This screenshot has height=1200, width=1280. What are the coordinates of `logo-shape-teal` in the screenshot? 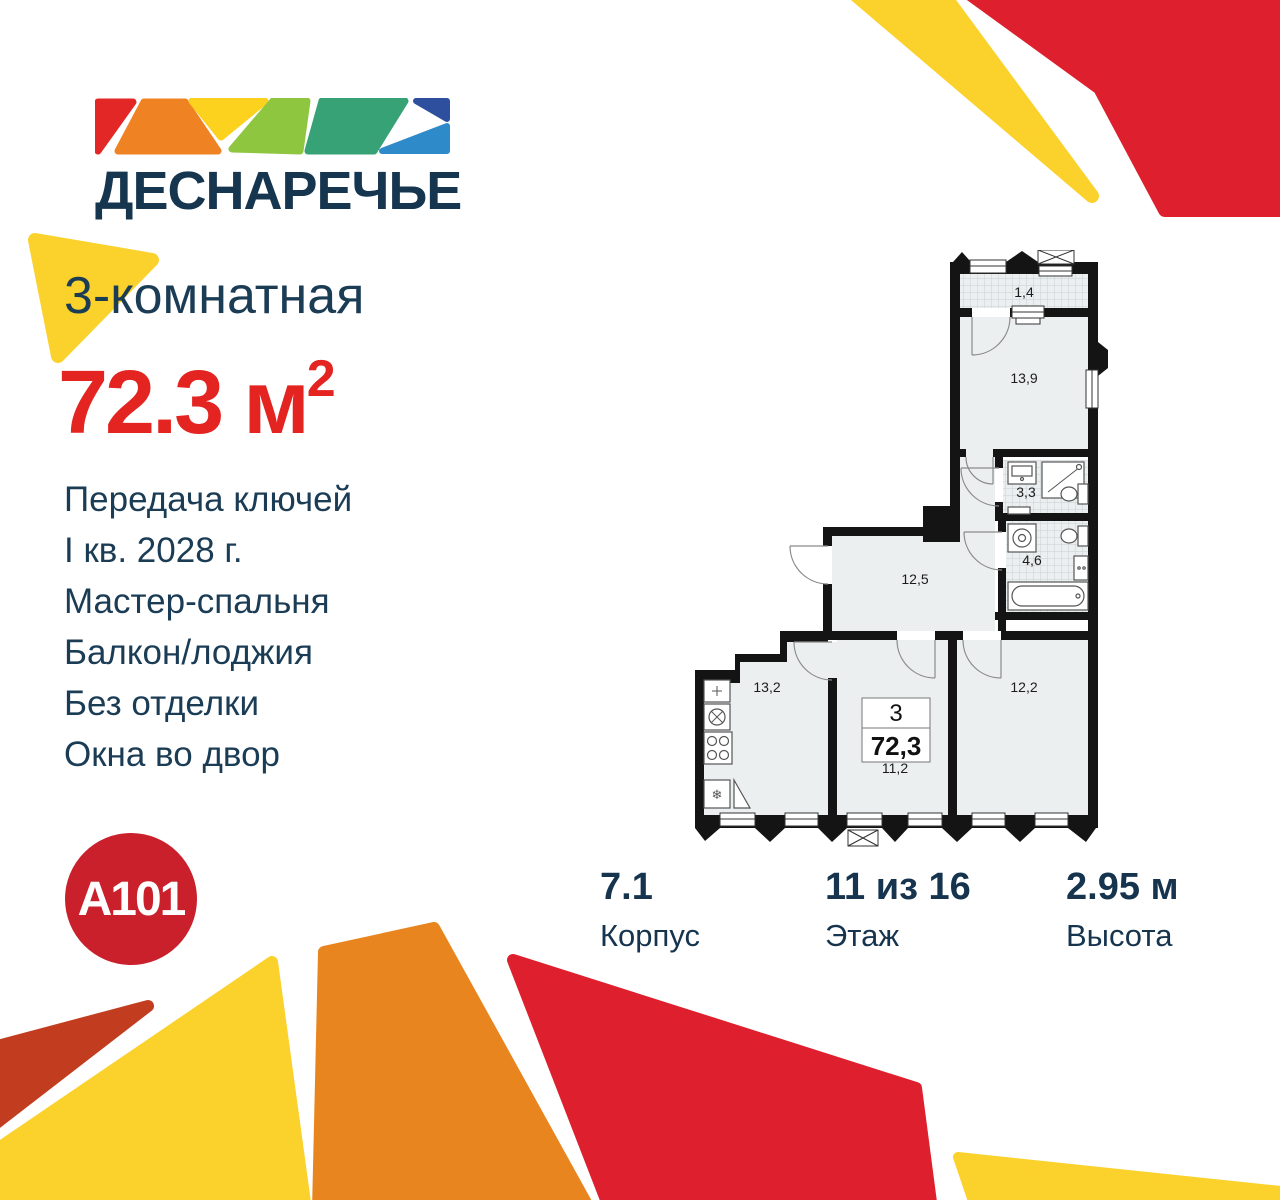 It's located at (356, 126).